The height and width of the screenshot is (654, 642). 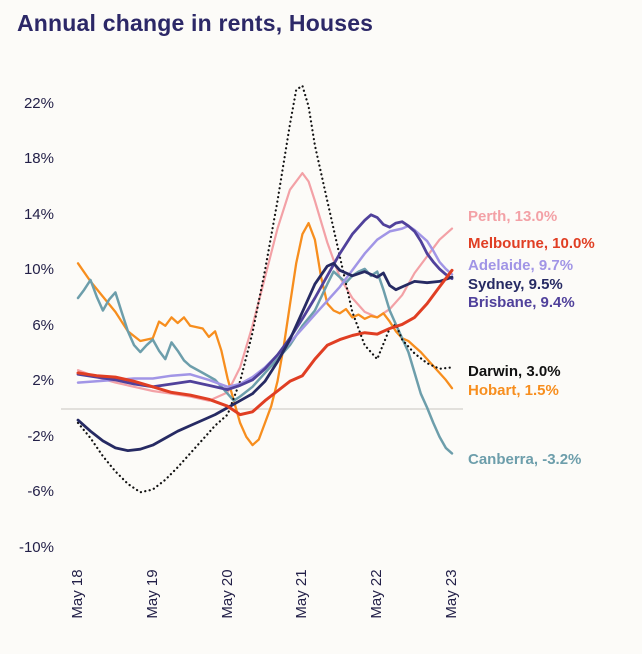 I want to click on x-axis-tick-label: May 19, so click(x=152, y=594).